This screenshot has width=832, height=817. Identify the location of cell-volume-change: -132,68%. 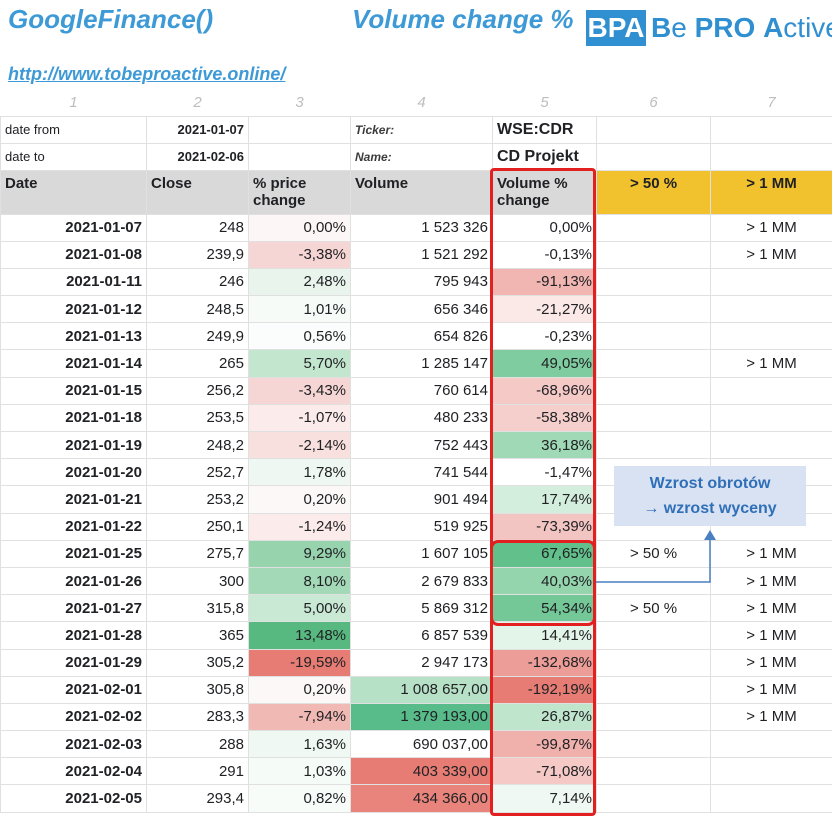
(544, 662).